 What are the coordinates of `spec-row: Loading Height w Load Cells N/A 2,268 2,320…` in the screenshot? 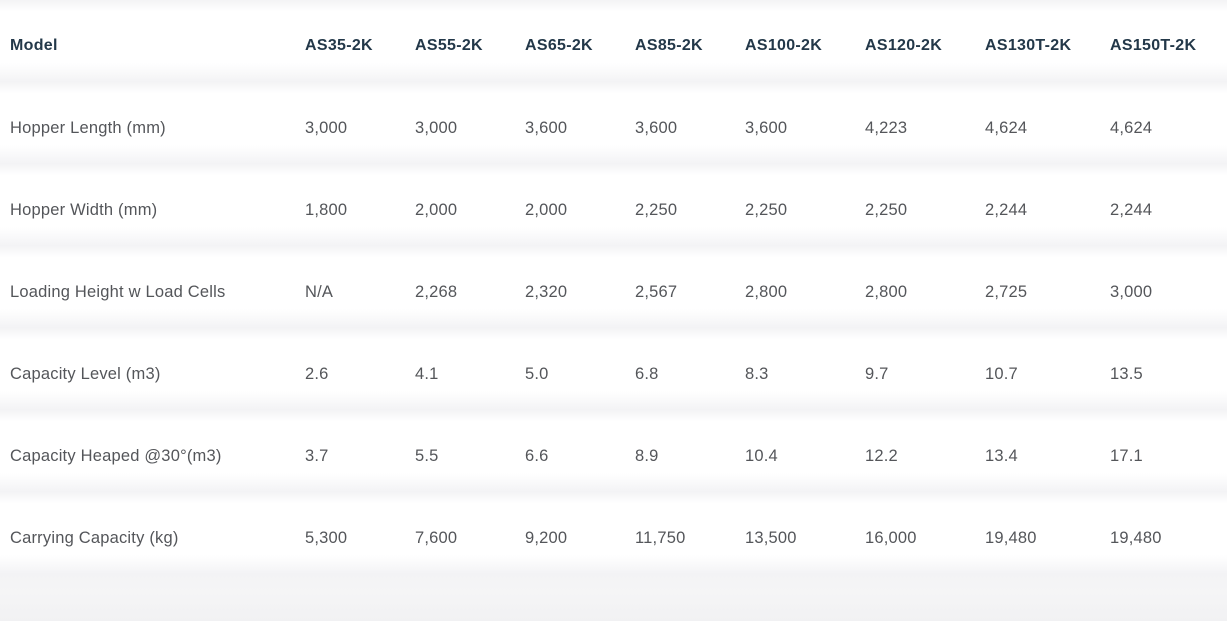 It's located at (613, 287).